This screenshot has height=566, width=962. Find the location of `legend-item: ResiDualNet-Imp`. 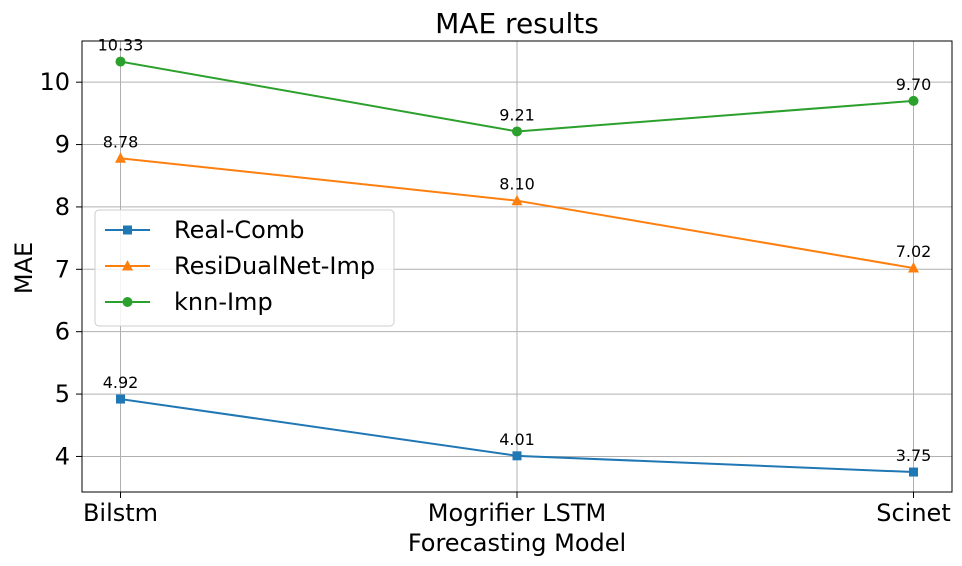

legend-item: ResiDualNet-Imp is located at coordinates (240, 266).